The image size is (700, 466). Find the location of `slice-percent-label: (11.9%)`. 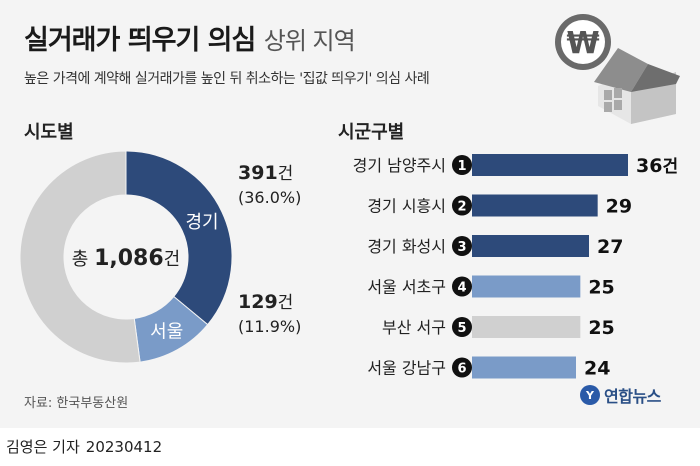

slice-percent-label: (11.9%) is located at coordinates (269, 326).